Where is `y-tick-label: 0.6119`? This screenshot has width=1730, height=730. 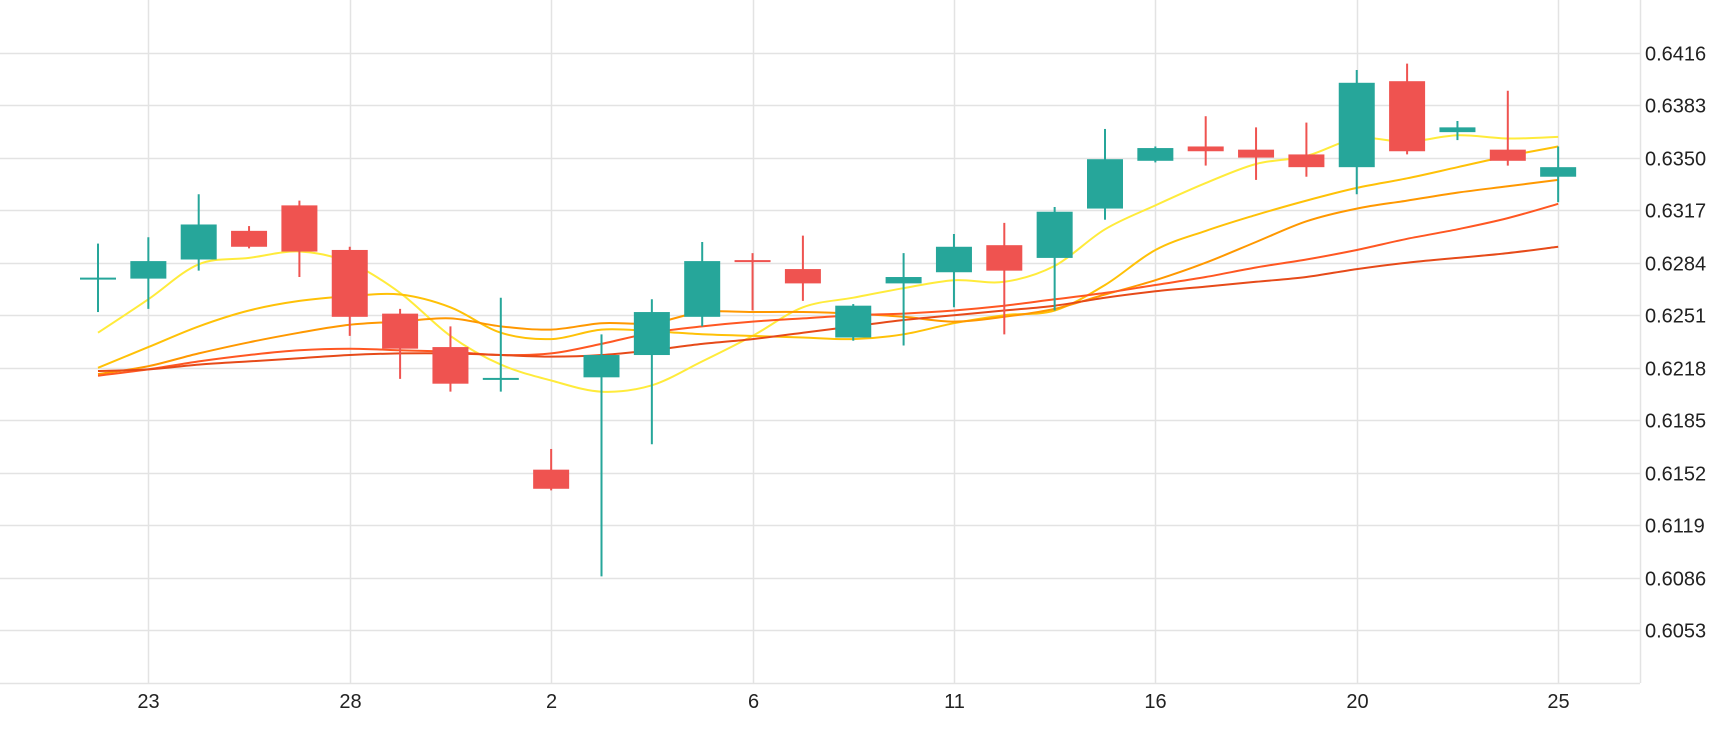 y-tick-label: 0.6119 is located at coordinates (1675, 527).